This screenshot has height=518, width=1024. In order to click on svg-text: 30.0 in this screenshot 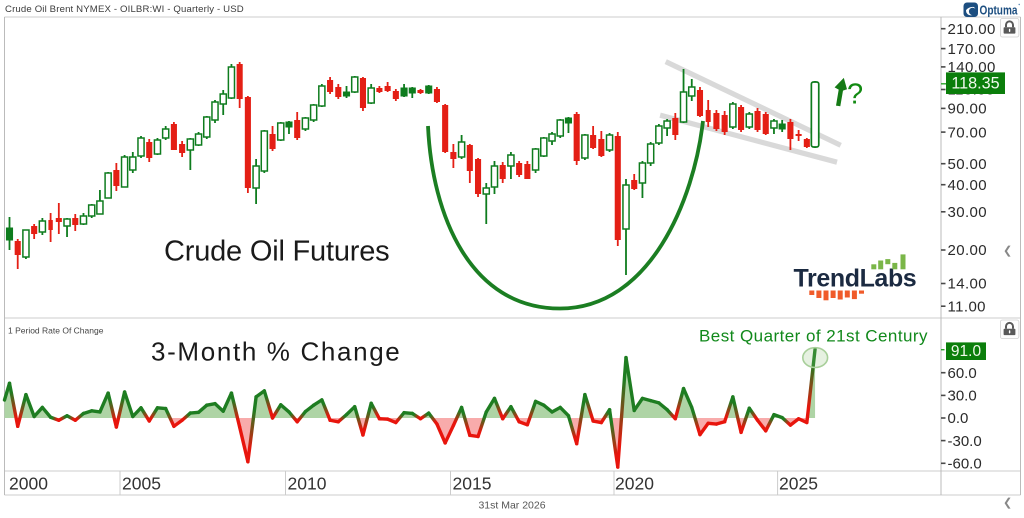, I will do `click(962, 396)`.